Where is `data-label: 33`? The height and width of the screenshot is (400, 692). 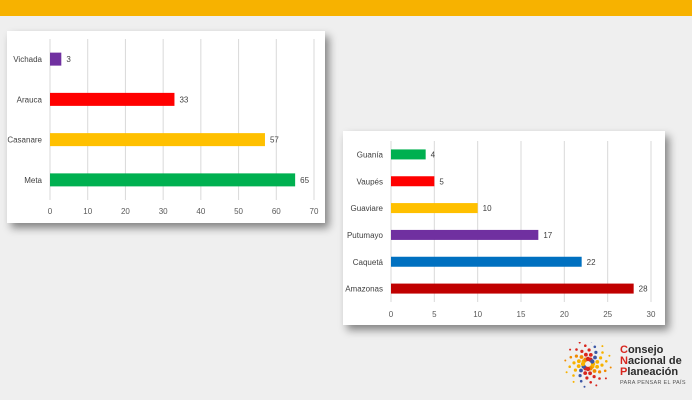
data-label: 33 is located at coordinates (183, 99).